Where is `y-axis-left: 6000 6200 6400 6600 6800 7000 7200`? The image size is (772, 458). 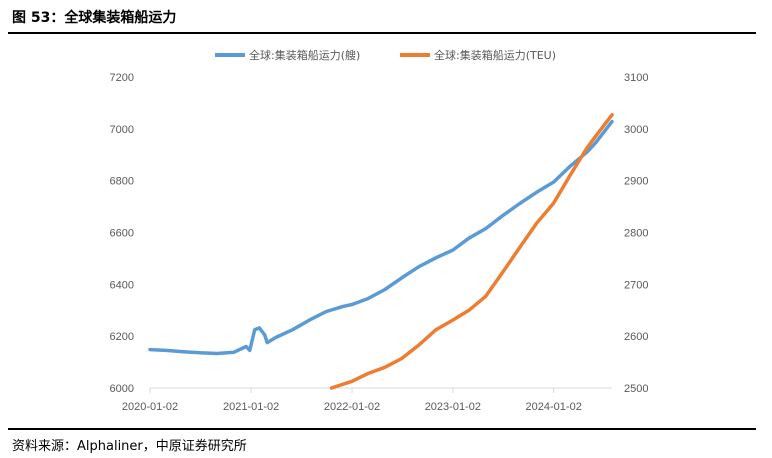 y-axis-left: 6000 6200 6400 6600 6800 7000 7200 is located at coordinates (122, 233).